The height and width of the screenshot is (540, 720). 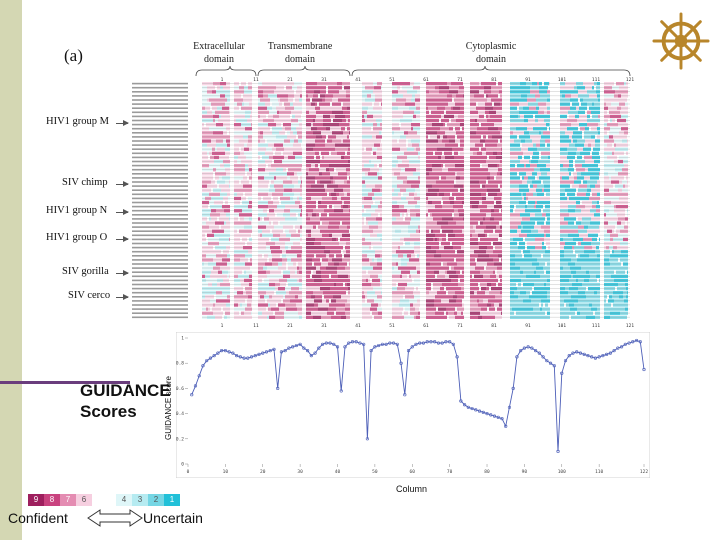 I want to click on domain-label-cytoplasmic: Cytoplasmic domain, so click(x=491, y=53).